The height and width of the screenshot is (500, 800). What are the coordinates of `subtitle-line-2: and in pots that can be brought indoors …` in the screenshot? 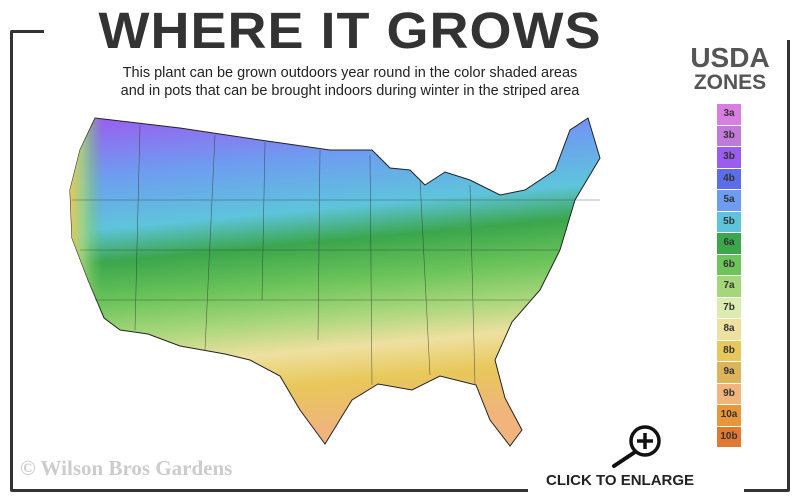 It's located at (350, 91).